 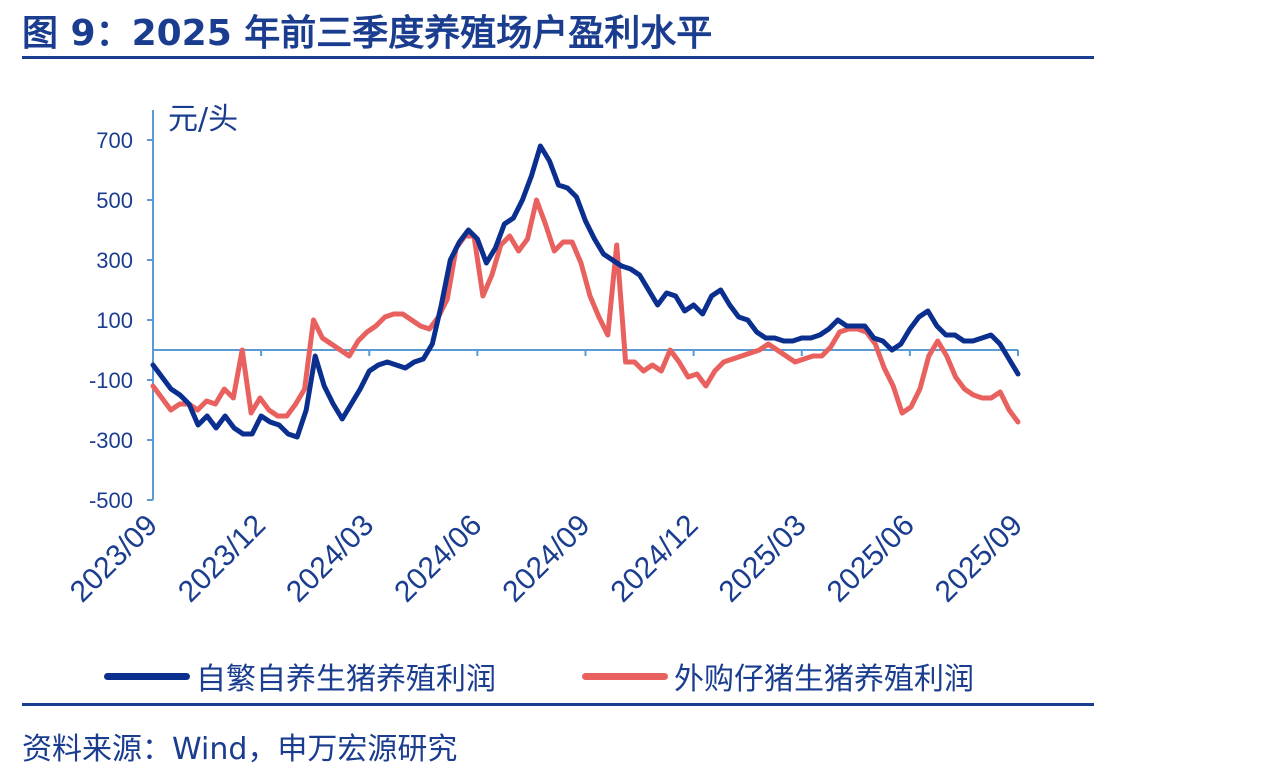 I want to click on footer-divider, so click(x=558, y=704).